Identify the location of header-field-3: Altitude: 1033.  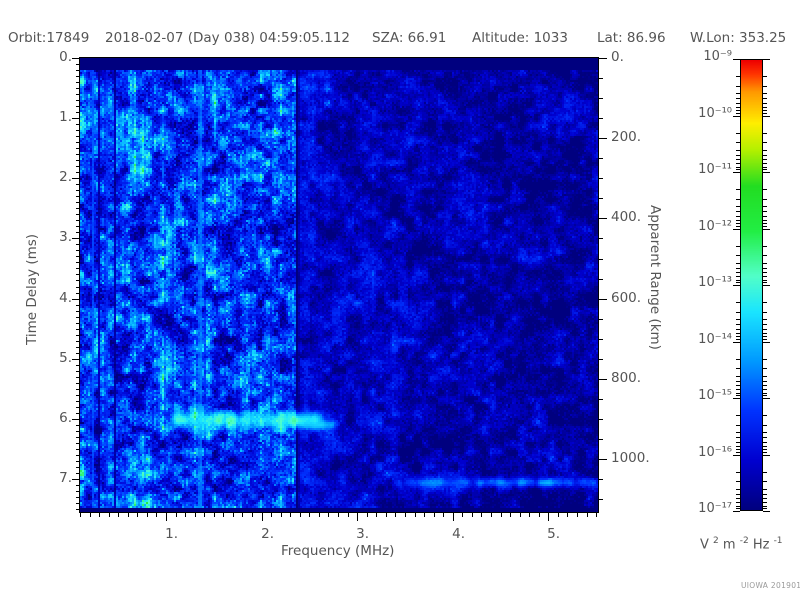
(520, 38).